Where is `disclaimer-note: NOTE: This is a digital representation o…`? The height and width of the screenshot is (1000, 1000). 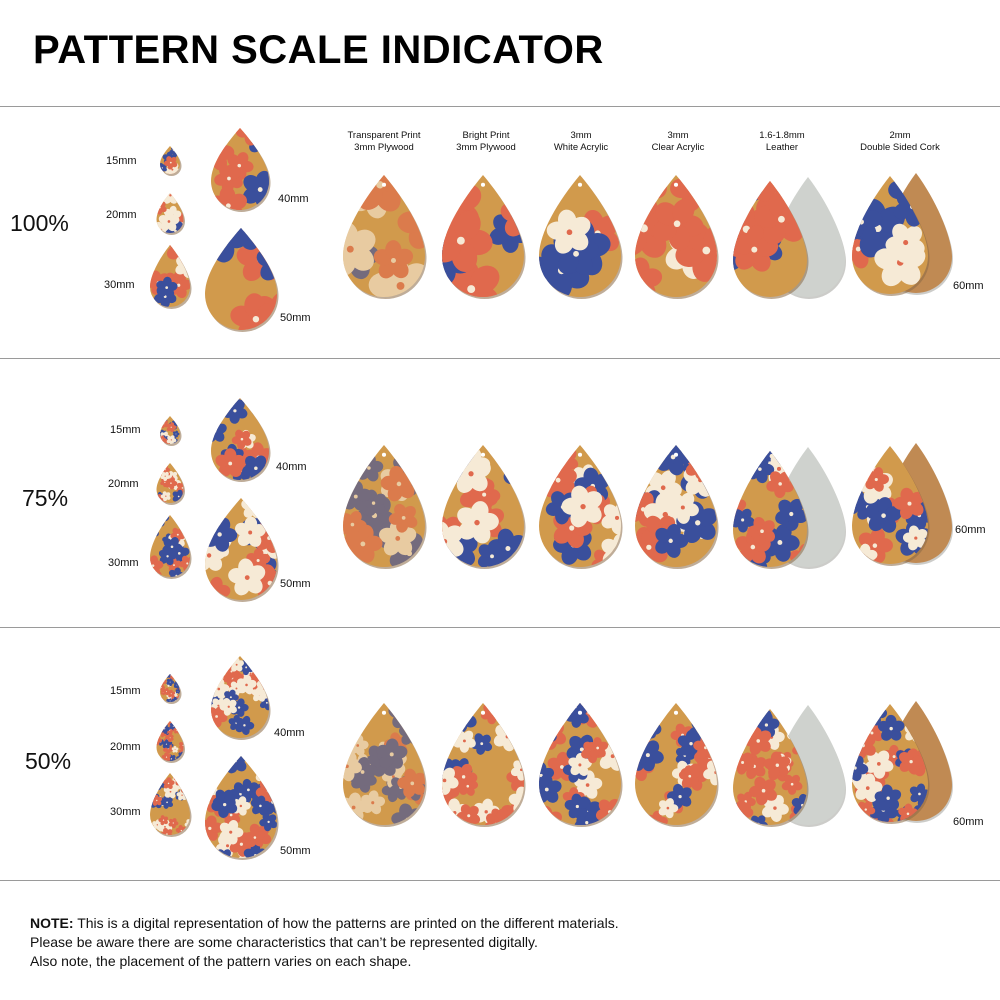
disclaimer-note: NOTE: This is a digital representation o… is located at coordinates (324, 942).